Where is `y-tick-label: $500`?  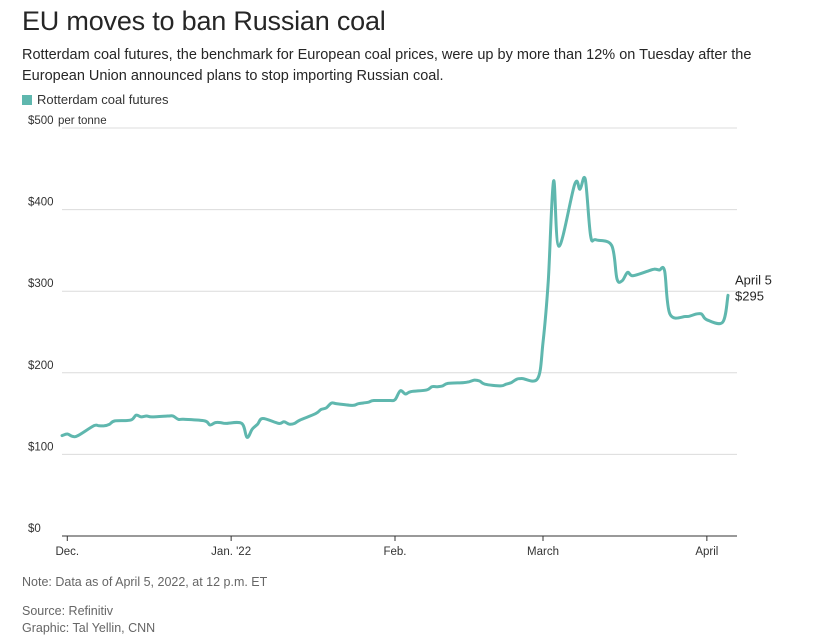
y-tick-label: $500 is located at coordinates (41, 121).